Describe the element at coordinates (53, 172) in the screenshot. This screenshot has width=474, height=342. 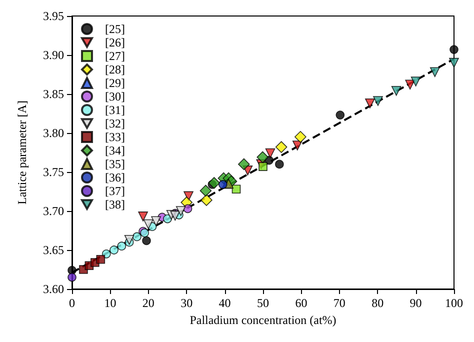
I see `y-tick-label: 3.75` at that location.